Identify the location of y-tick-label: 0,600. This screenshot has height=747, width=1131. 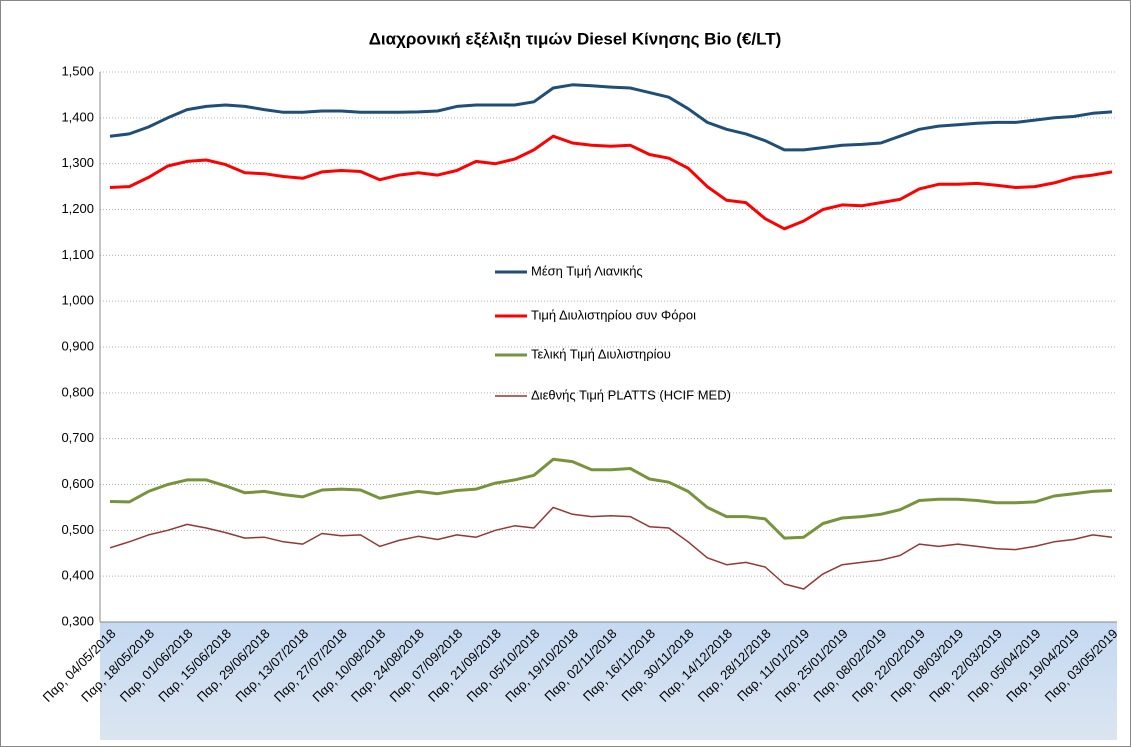
(77, 483).